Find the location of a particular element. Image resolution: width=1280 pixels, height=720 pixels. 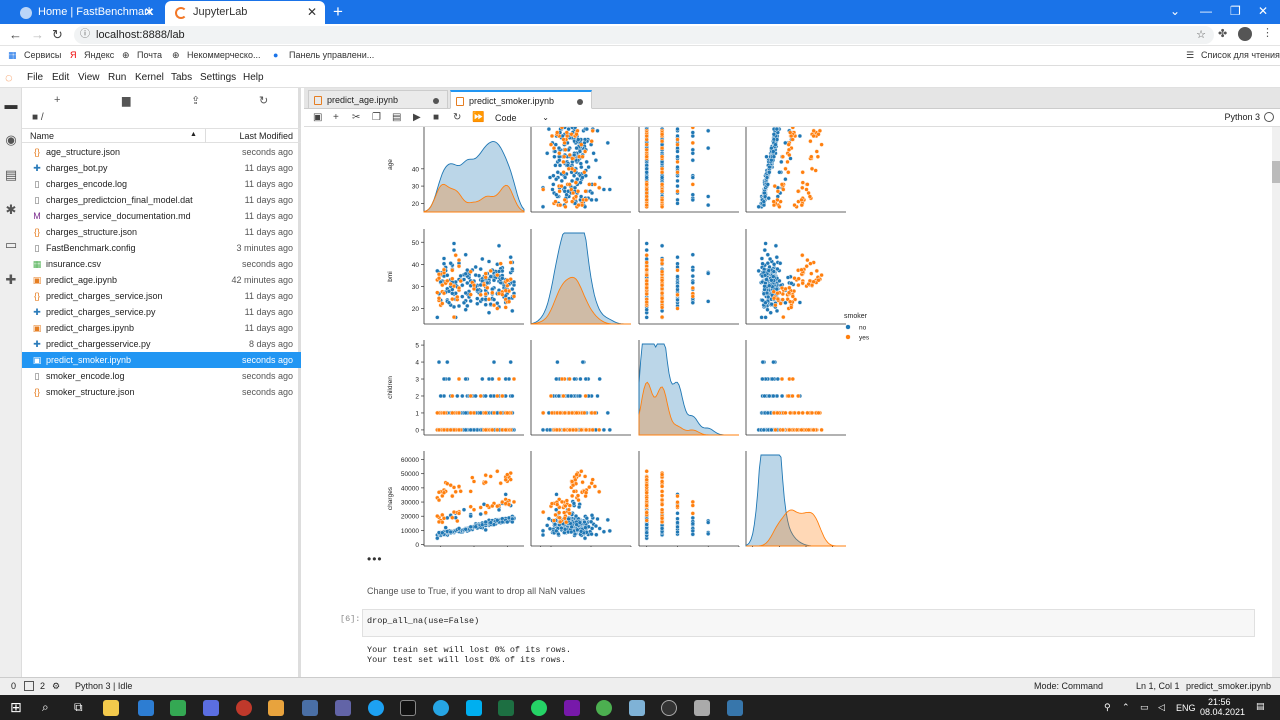

volume-icon: ◁ is located at coordinates (1161, 707).